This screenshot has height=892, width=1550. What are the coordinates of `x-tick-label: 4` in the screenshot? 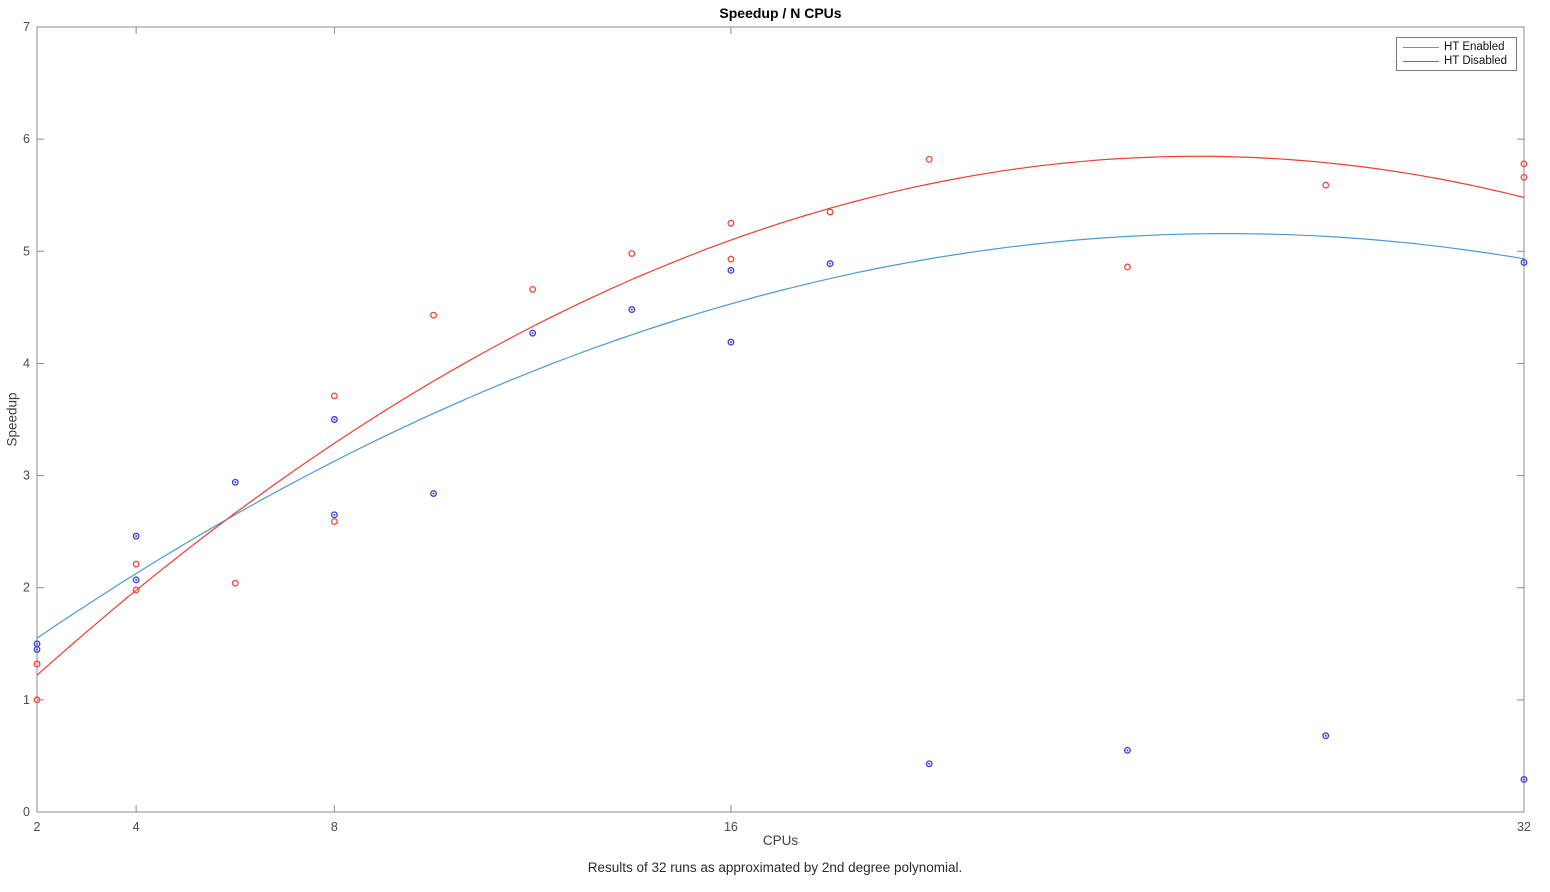 It's located at (136, 827).